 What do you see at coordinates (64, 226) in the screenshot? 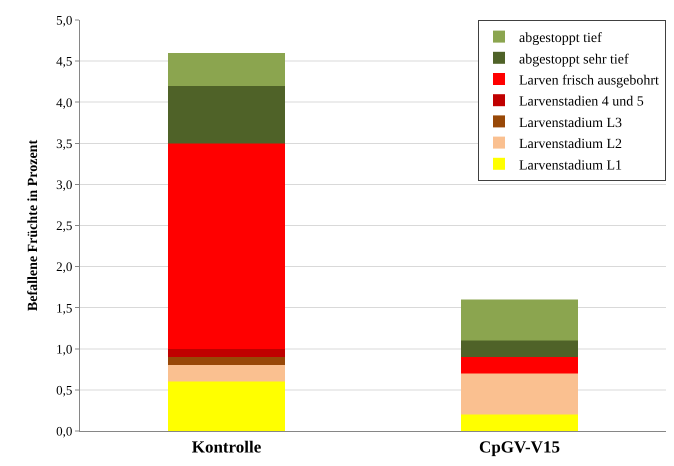
I see `y-tick-label: 2,5` at bounding box center [64, 226].